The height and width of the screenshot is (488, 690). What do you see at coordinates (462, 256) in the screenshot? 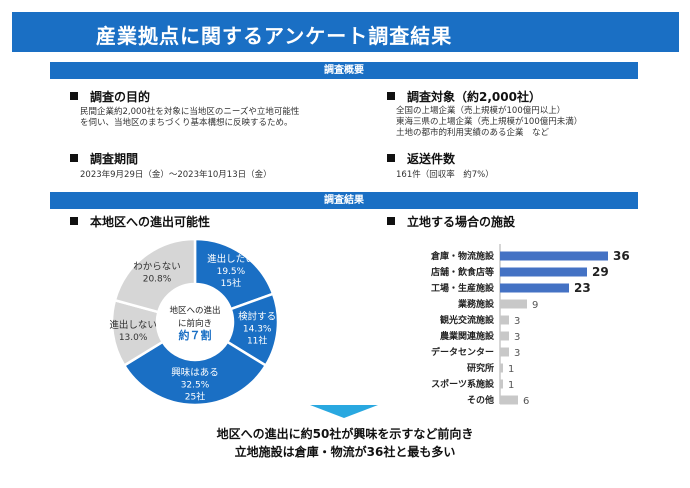
I see `bar-category-label: 倉庫・物流施設` at bounding box center [462, 256].